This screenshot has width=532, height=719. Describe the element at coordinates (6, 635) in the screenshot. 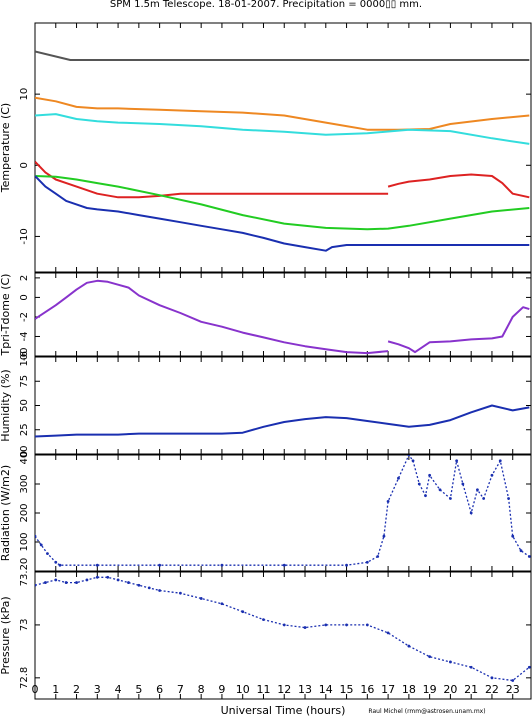

I see `y-axis-label: Pressure (kPa)` at that location.